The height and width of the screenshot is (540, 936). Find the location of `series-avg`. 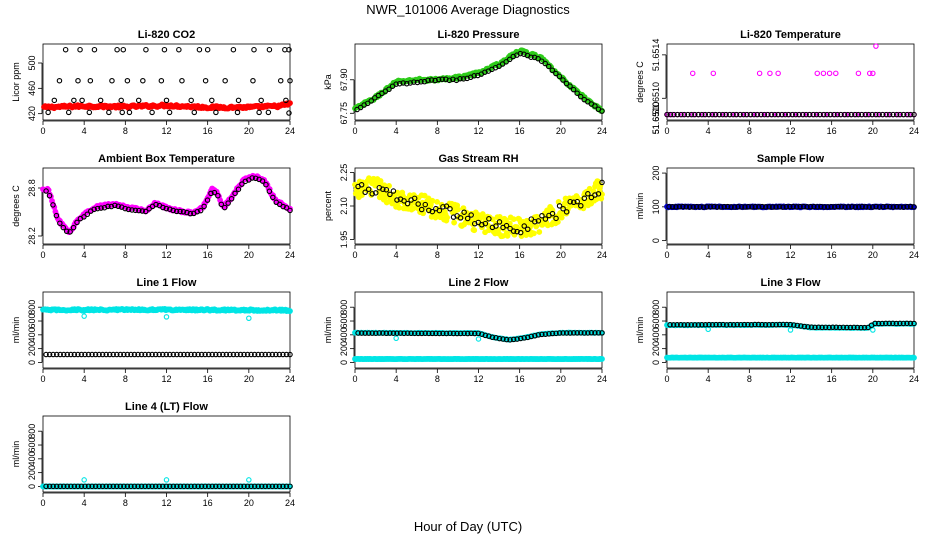

series-avg is located at coordinates (479, 82).